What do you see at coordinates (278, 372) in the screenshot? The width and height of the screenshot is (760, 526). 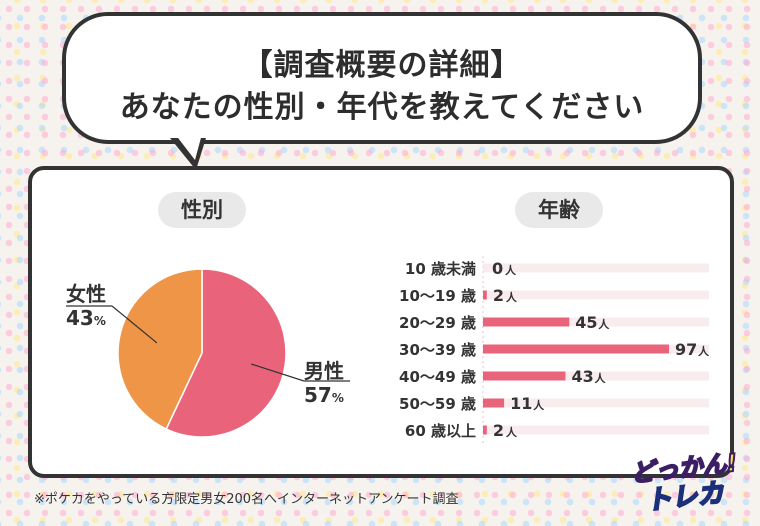 I see `leader-line-male` at bounding box center [278, 372].